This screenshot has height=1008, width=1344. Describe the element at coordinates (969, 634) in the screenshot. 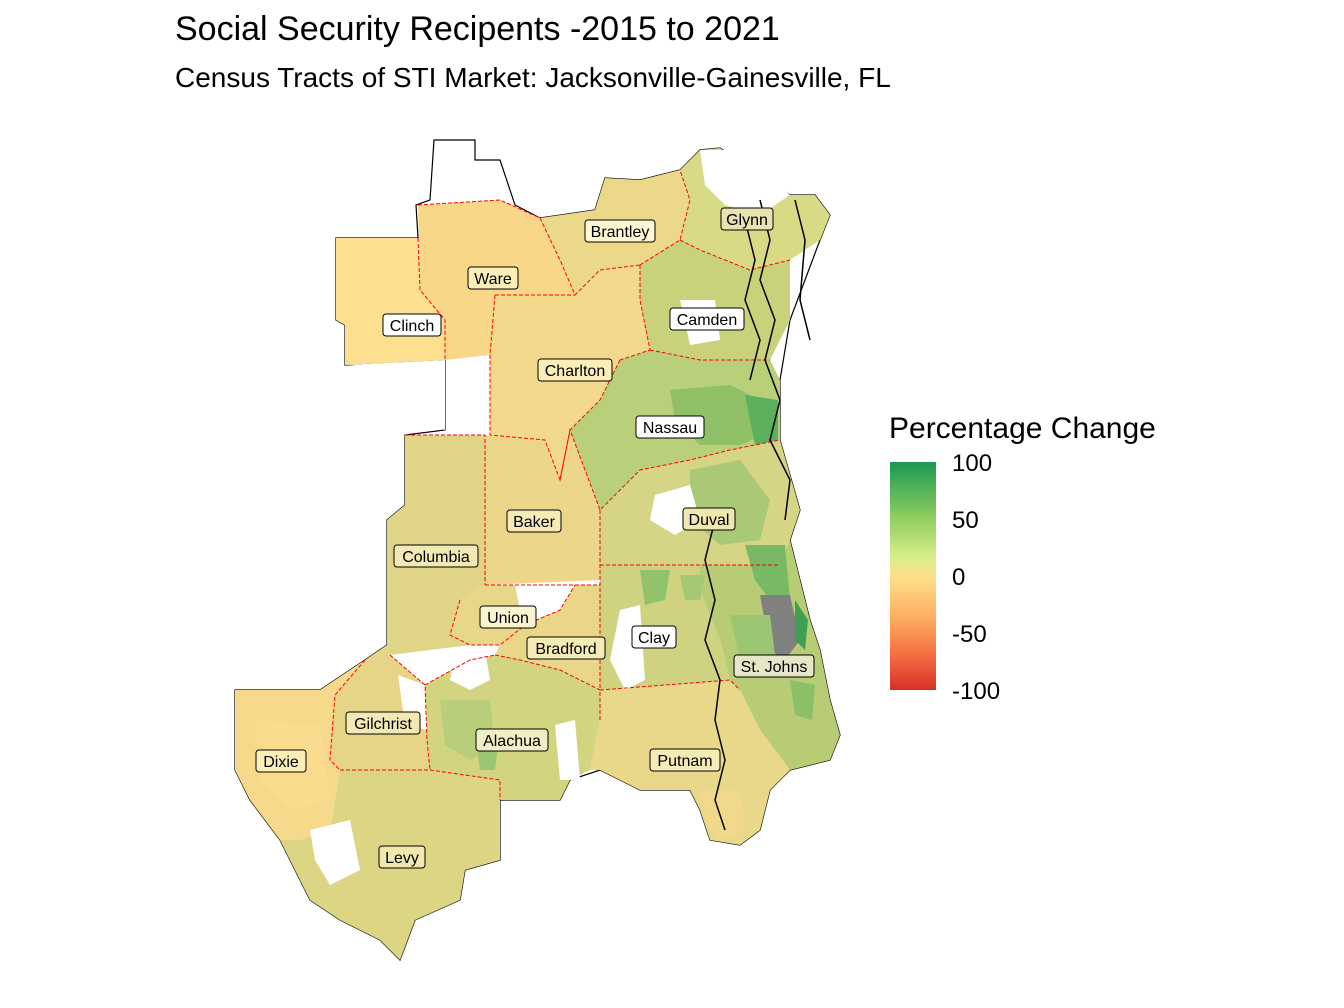

I see `legend-tick-neg50: -50` at that location.